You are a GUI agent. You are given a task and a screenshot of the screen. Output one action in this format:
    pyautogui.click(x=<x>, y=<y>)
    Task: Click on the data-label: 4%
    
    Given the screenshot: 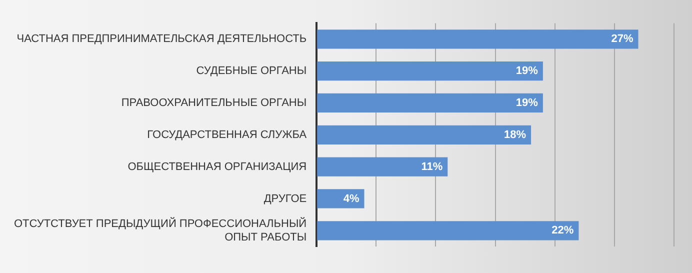 What is the action you would take?
    pyautogui.click(x=351, y=198)
    